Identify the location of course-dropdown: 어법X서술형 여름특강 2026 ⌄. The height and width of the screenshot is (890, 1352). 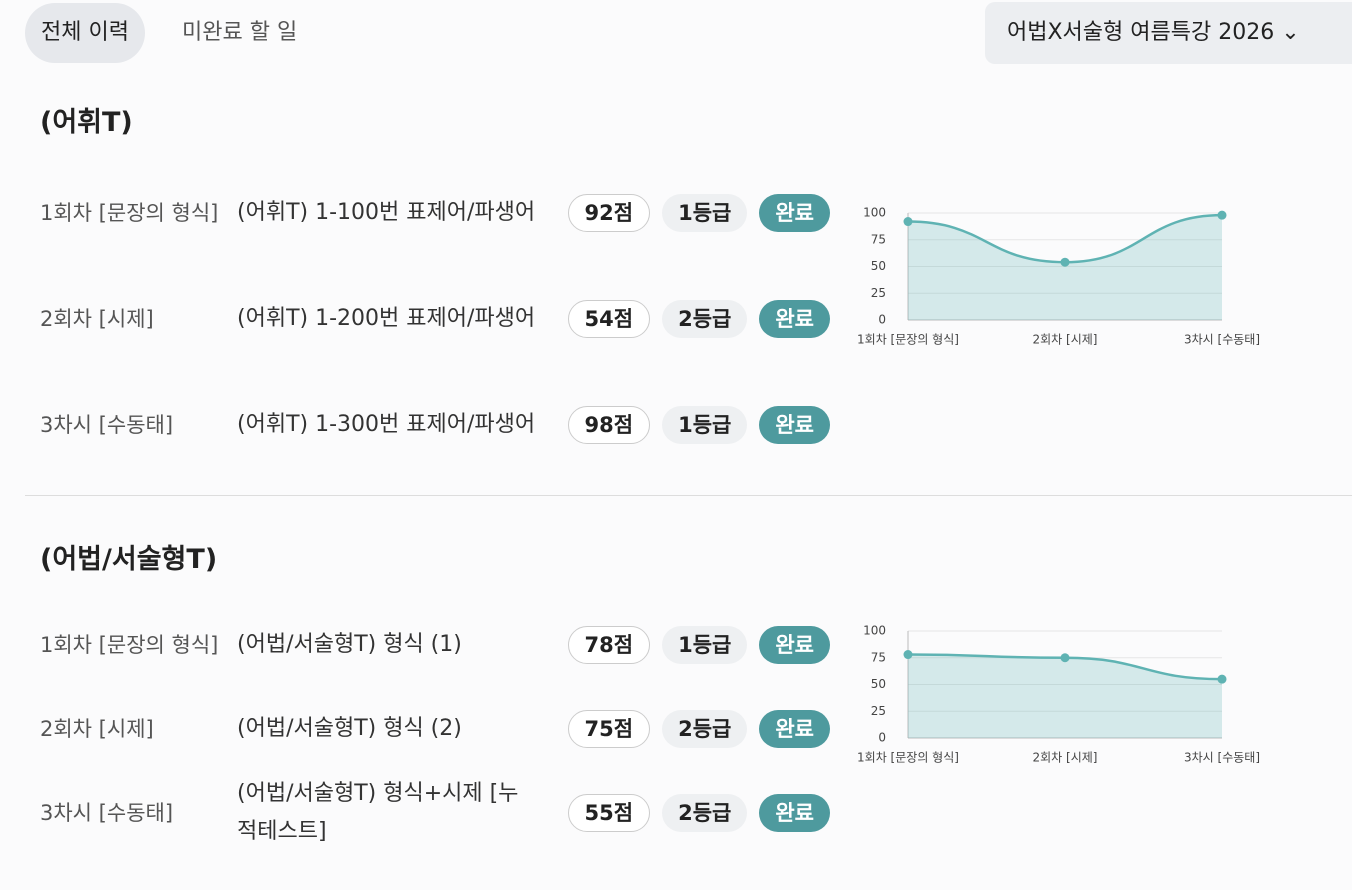
(1168, 33).